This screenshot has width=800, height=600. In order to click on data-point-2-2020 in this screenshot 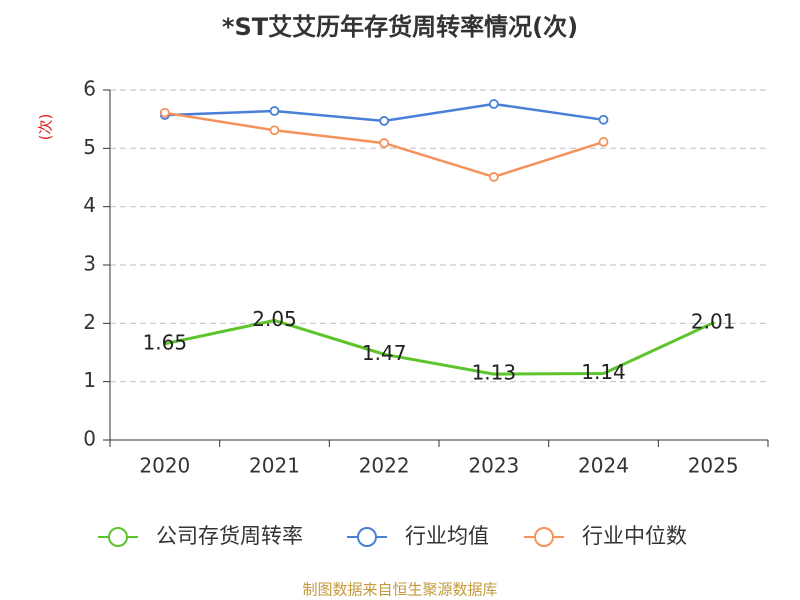, I will do `click(164, 112)`.